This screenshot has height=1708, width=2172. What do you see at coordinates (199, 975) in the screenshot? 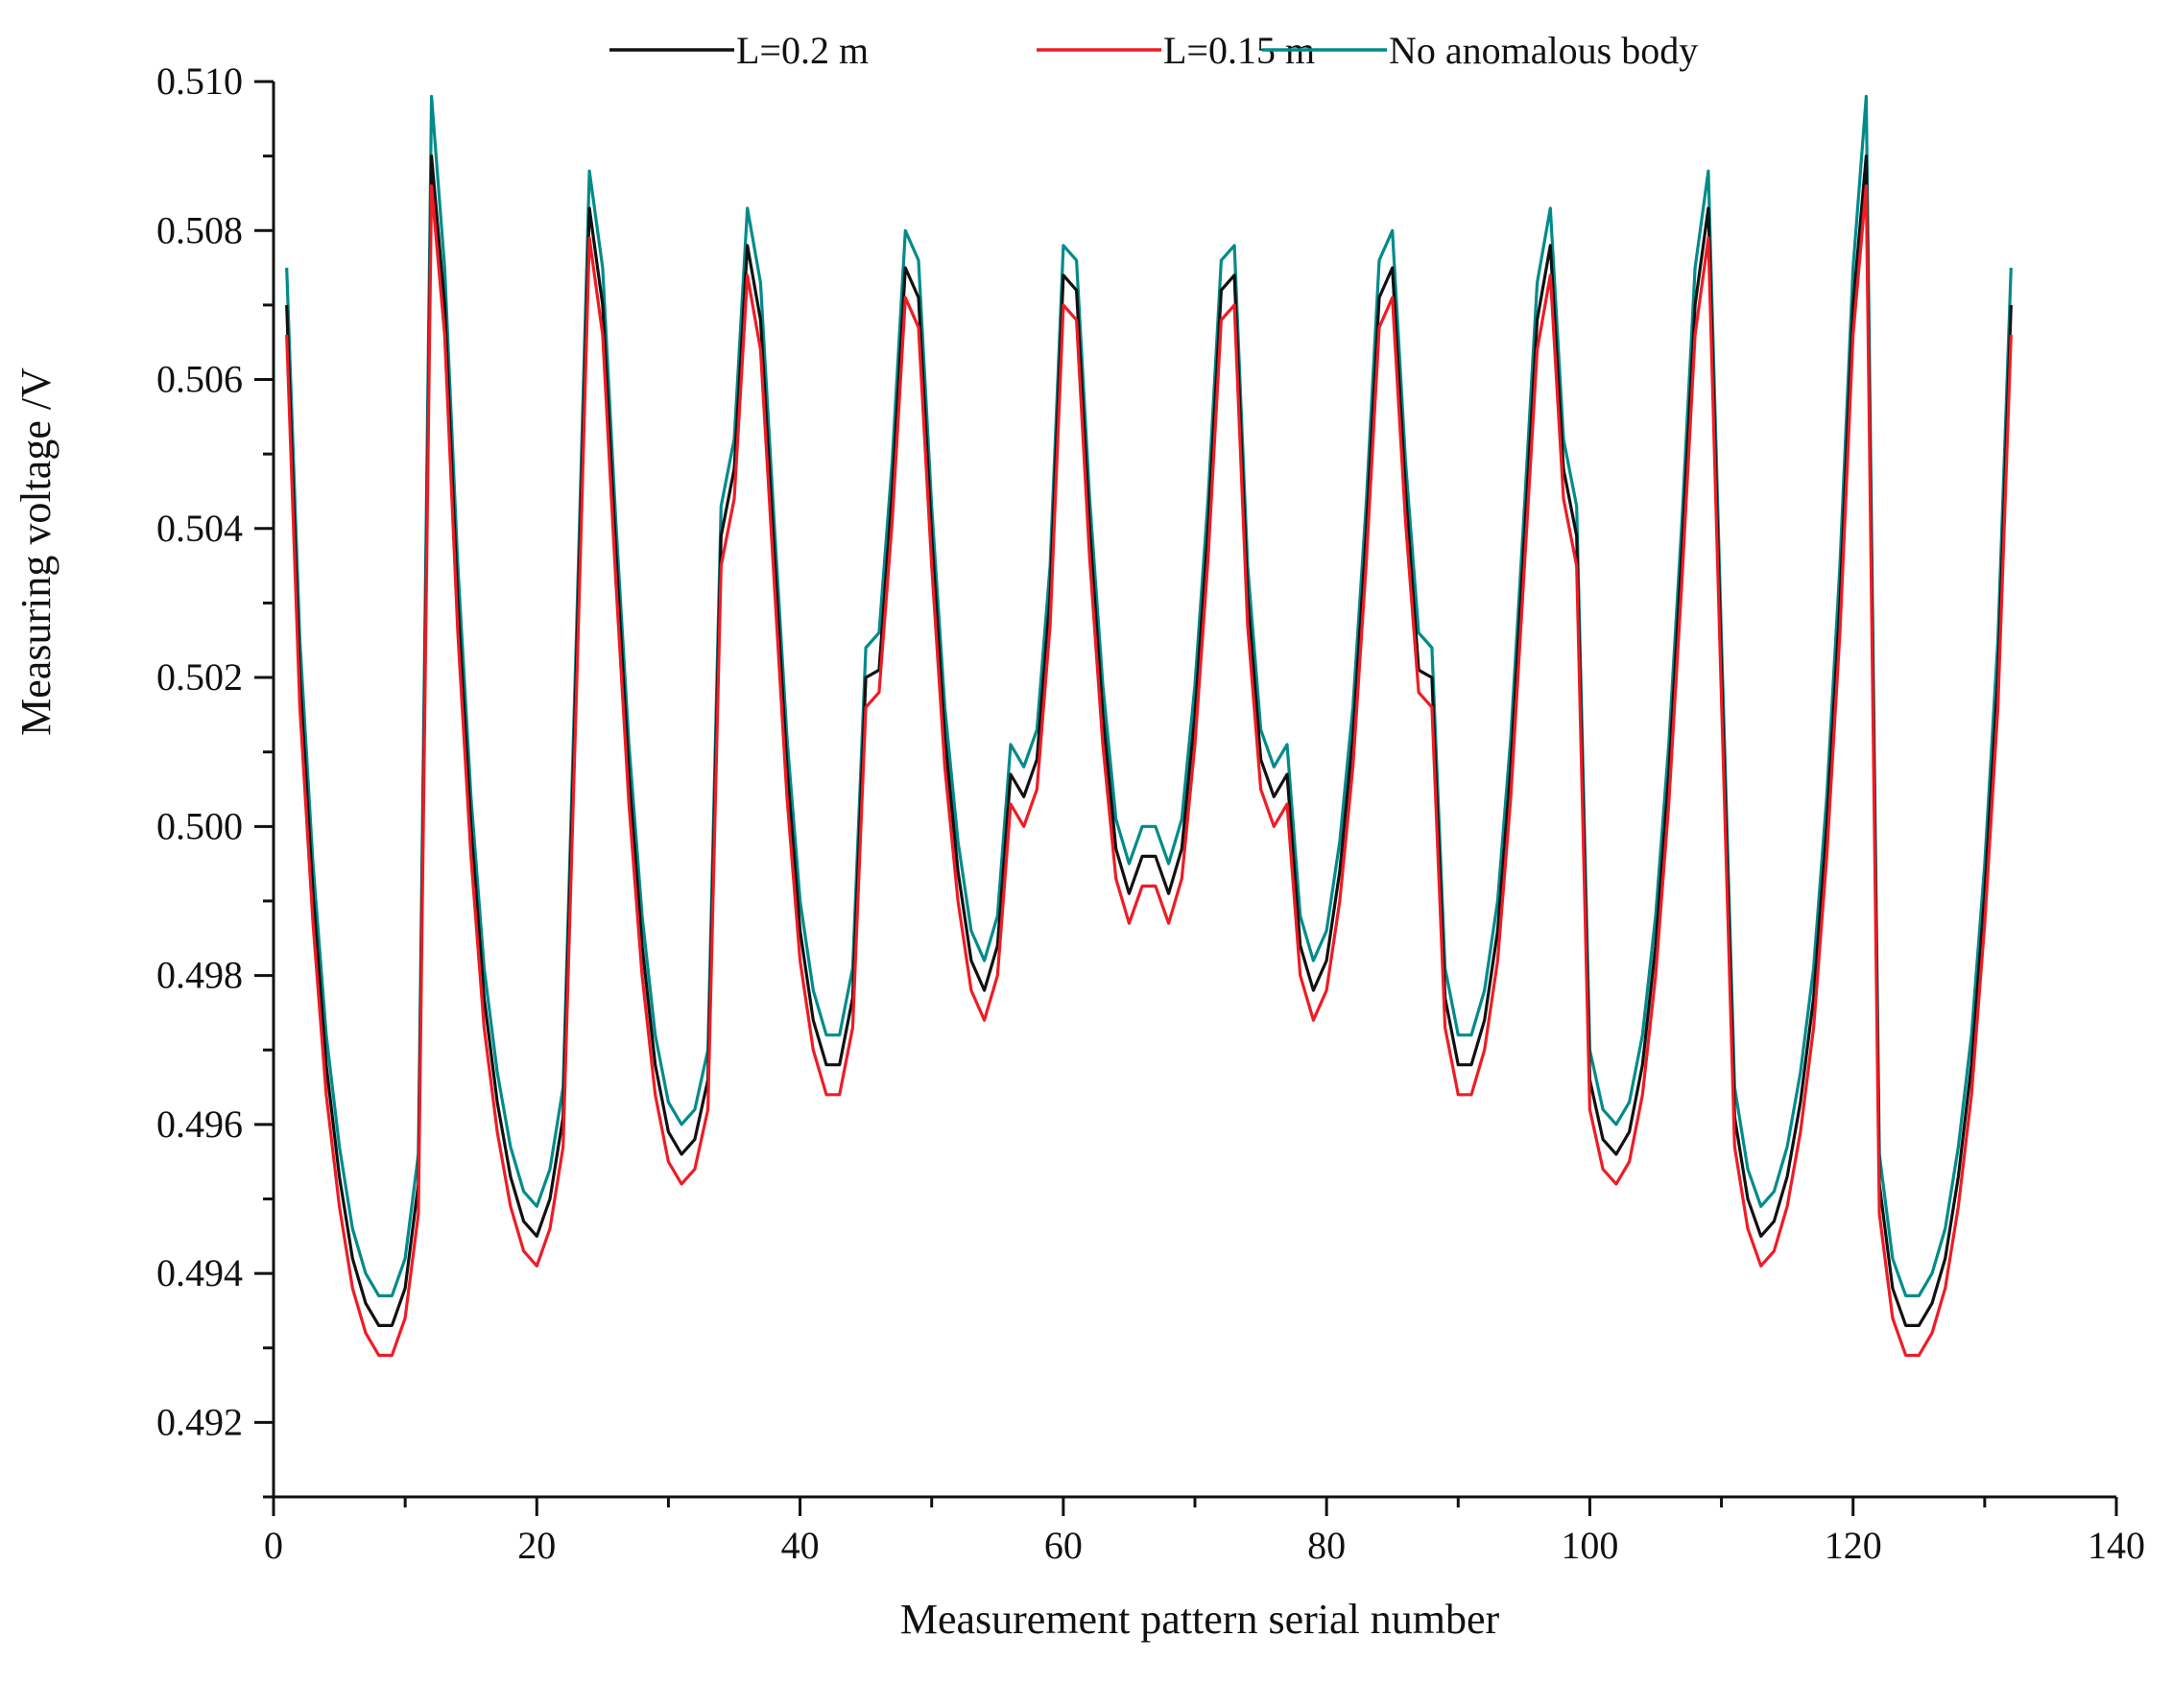
I see `y-tick-label: 0.498` at bounding box center [199, 975].